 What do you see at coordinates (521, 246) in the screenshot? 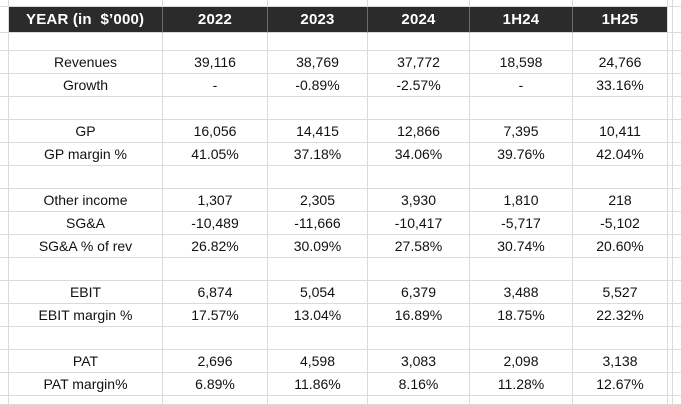
I see `cell-sg-a-of-rev-1h24: 30.74%` at bounding box center [521, 246].